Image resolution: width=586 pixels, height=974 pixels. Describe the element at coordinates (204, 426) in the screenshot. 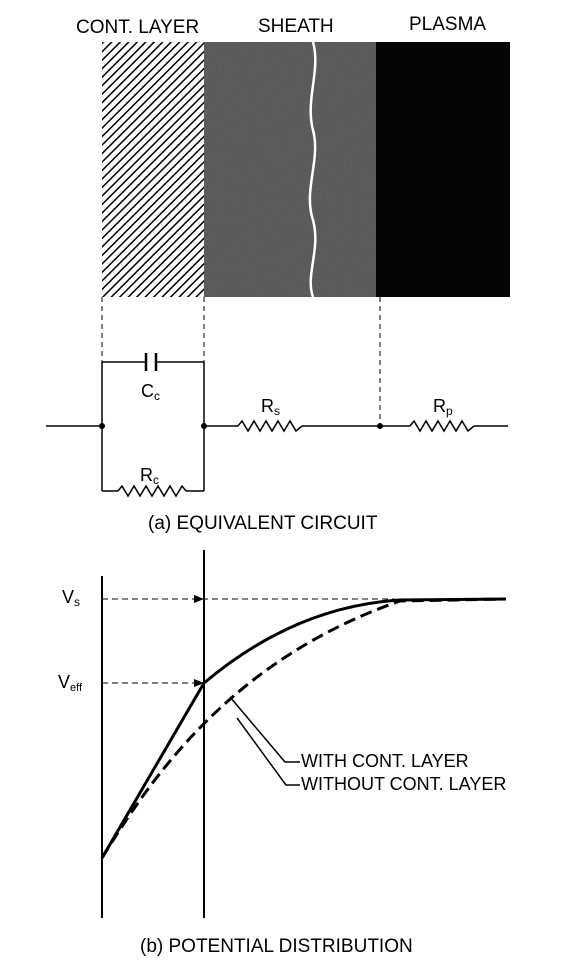

I see `node-mid` at that location.